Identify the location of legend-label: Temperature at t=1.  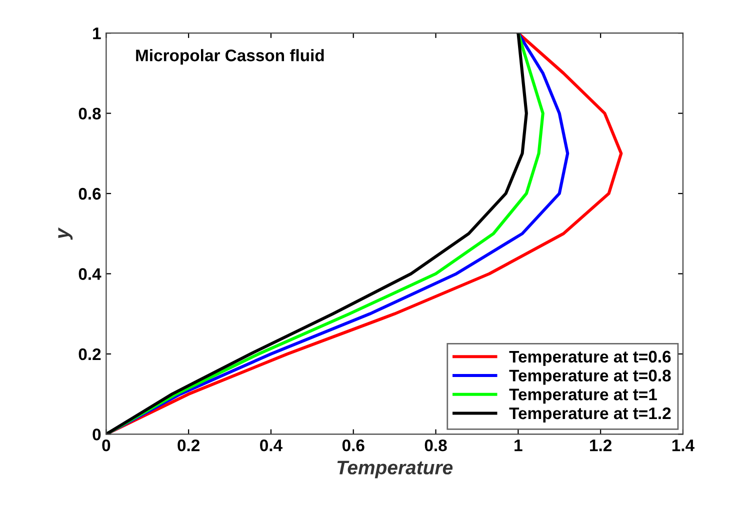
(583, 396).